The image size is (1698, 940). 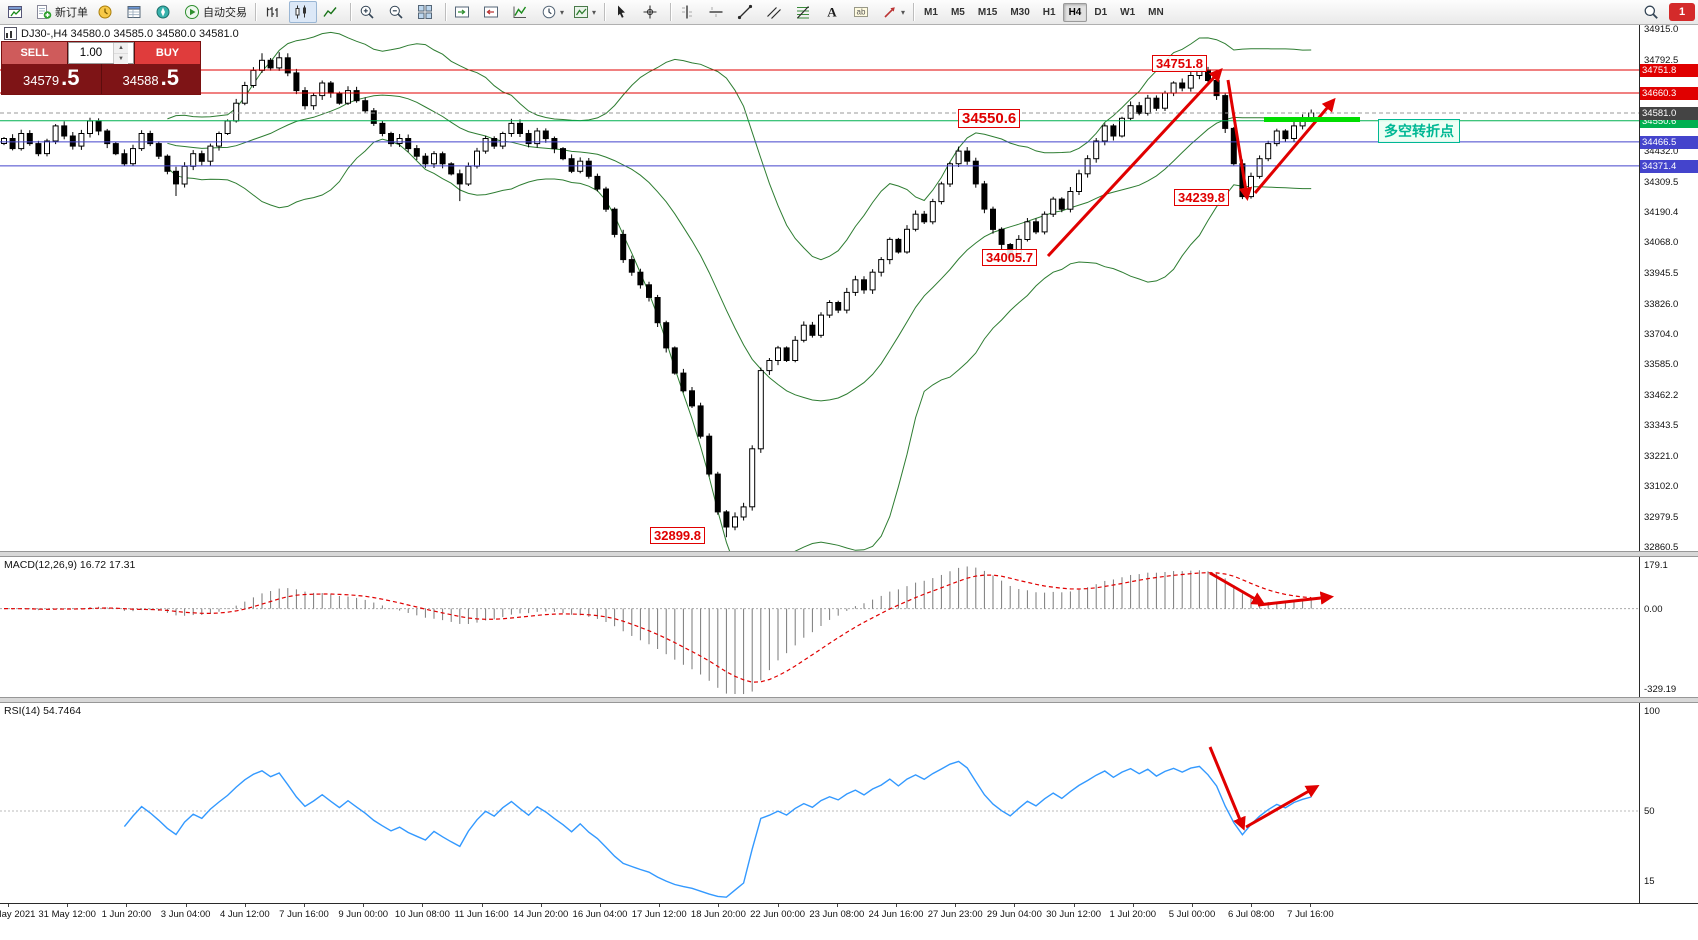 I want to click on rsi-axis: 100 50 15, so click(x=1668, y=803).